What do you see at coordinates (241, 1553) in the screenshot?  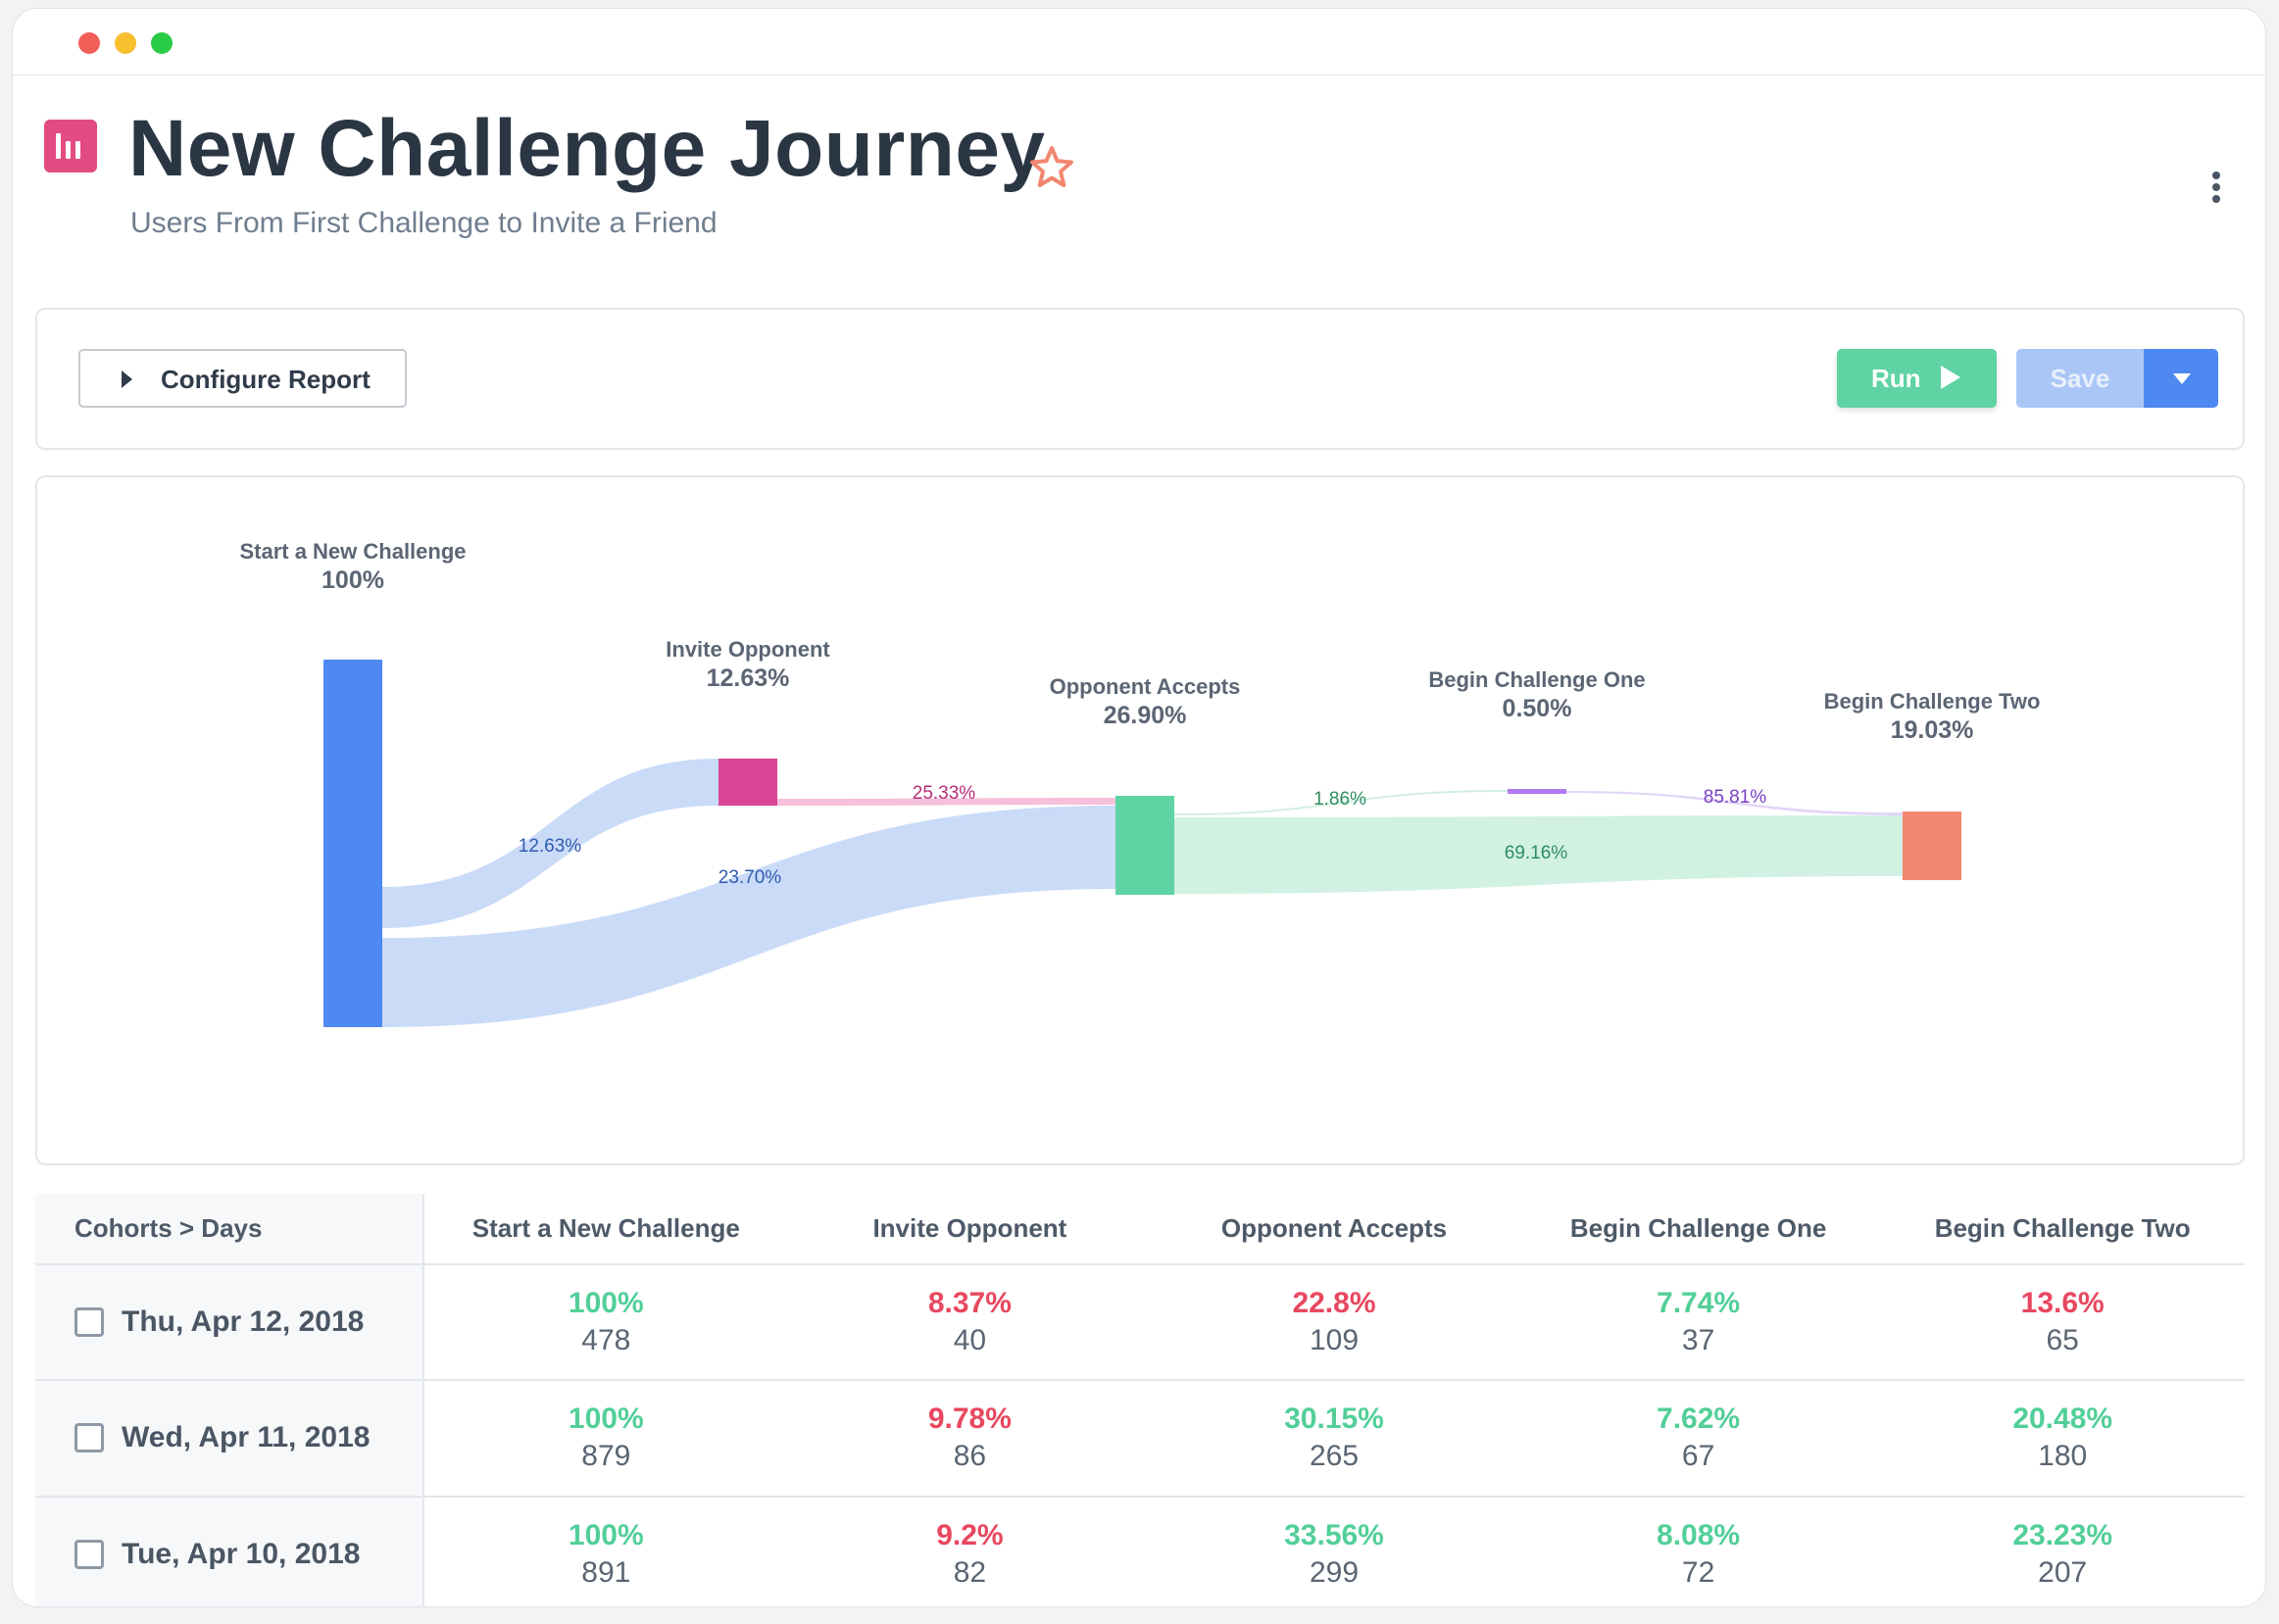 I see `cohort-date-label: Tue, Apr 10, 2018` at bounding box center [241, 1553].